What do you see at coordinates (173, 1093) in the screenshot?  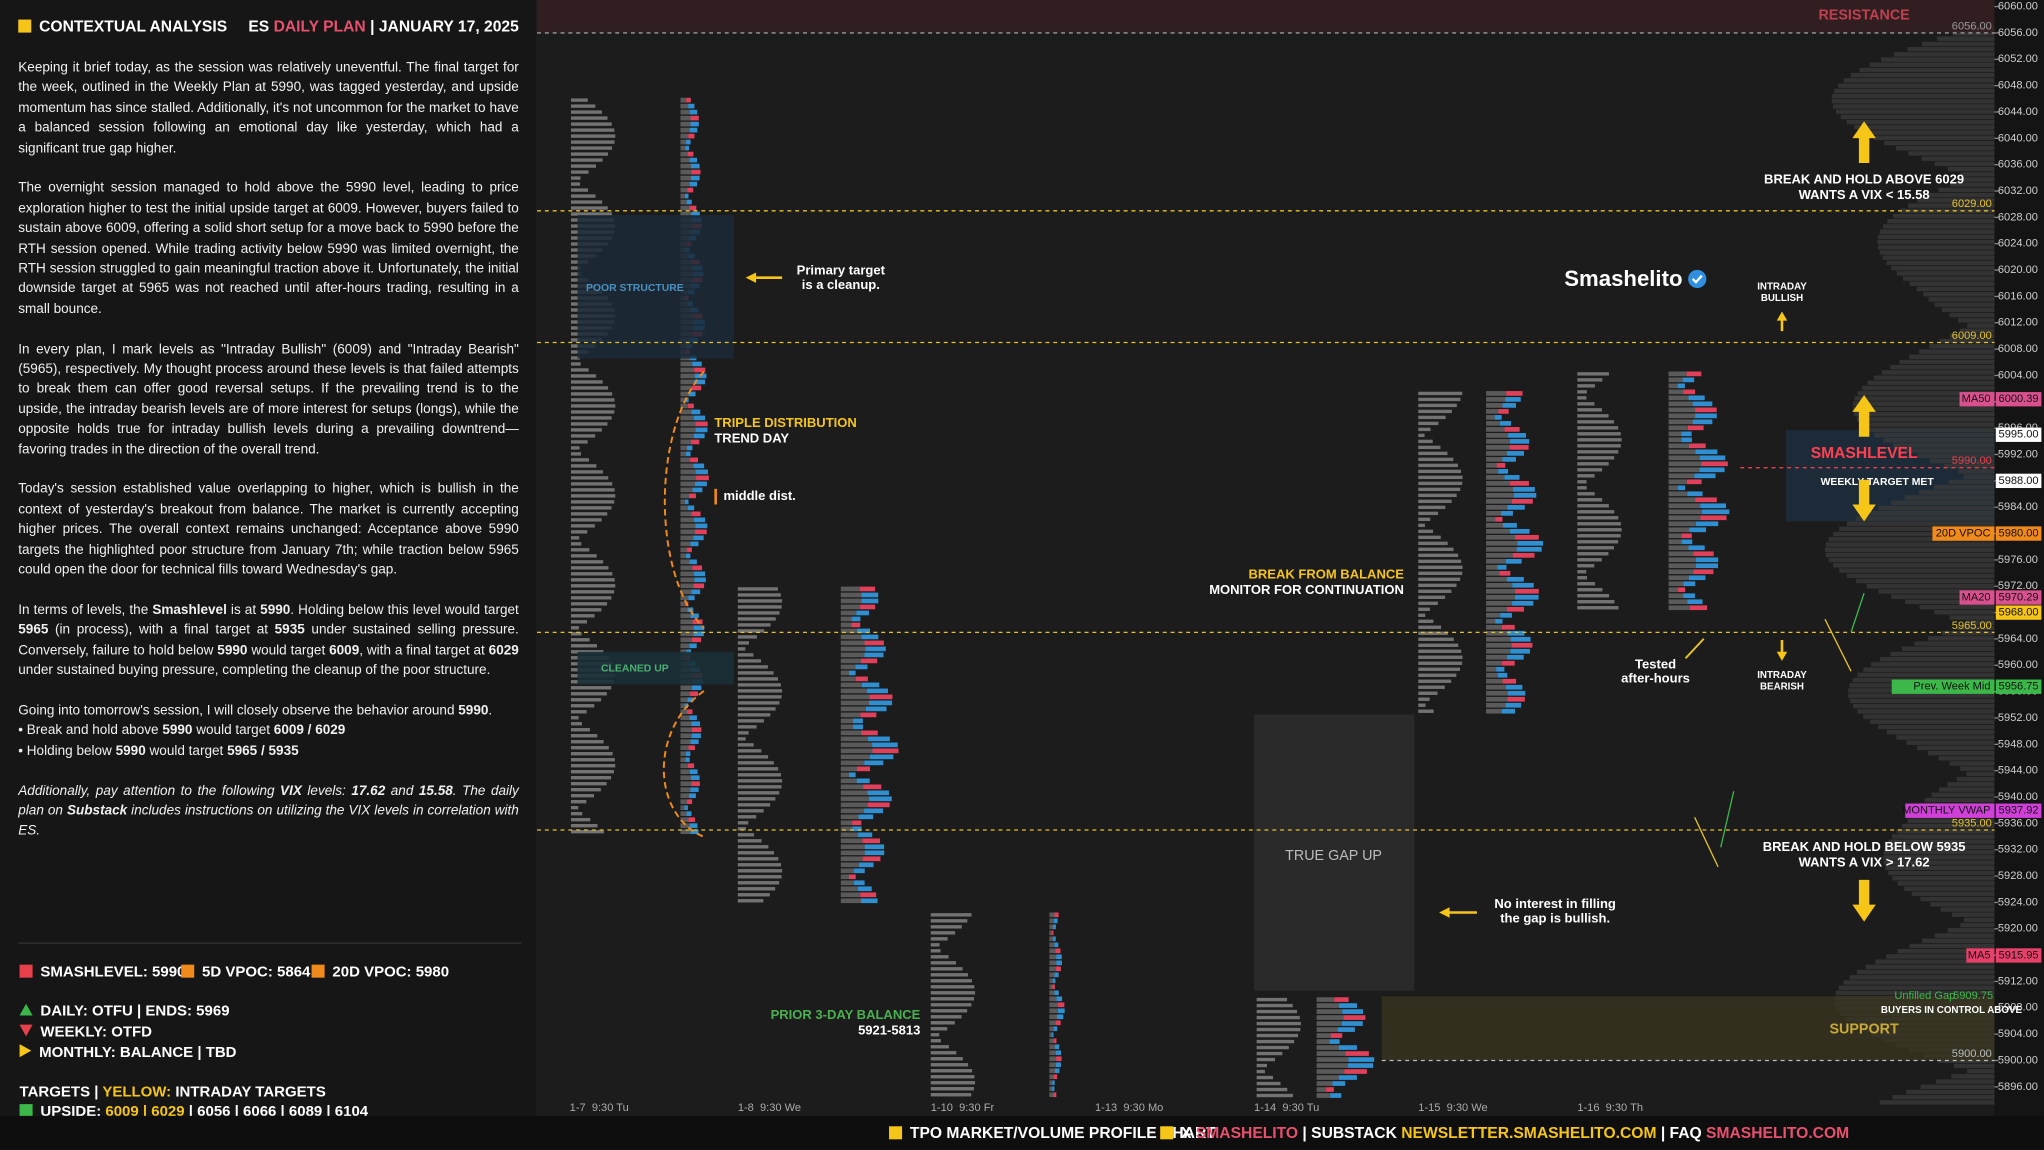 I see `targets-title: TARGETS | YELLOW: INTRADAY TARGETS` at bounding box center [173, 1093].